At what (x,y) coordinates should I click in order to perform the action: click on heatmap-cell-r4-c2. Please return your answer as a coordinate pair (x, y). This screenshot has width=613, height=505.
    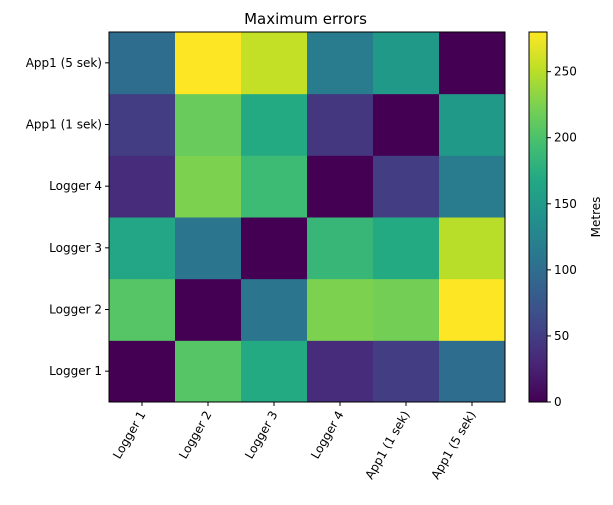
    Looking at the image, I should click on (274, 124).